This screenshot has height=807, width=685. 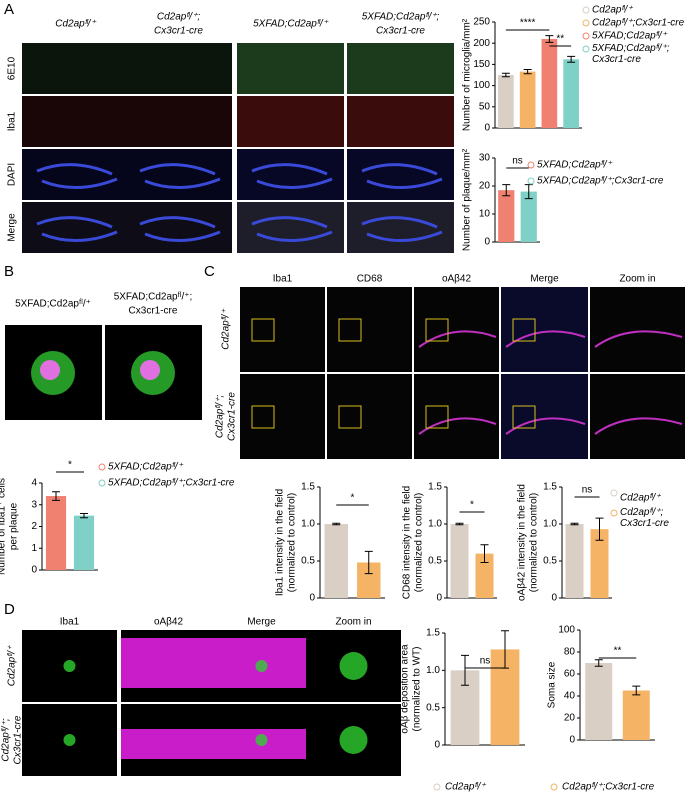 I want to click on column-header: Iba1, so click(x=70, y=622).